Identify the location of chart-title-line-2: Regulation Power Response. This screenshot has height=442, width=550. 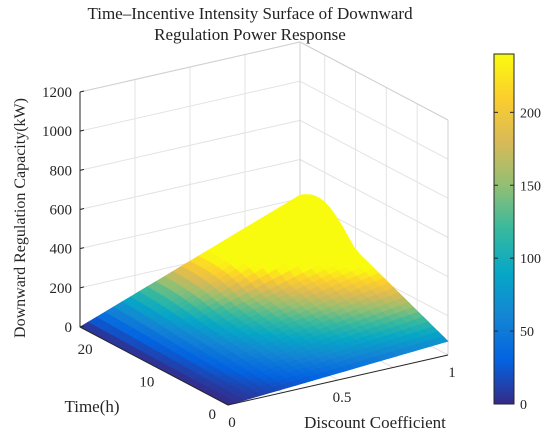
(250, 34).